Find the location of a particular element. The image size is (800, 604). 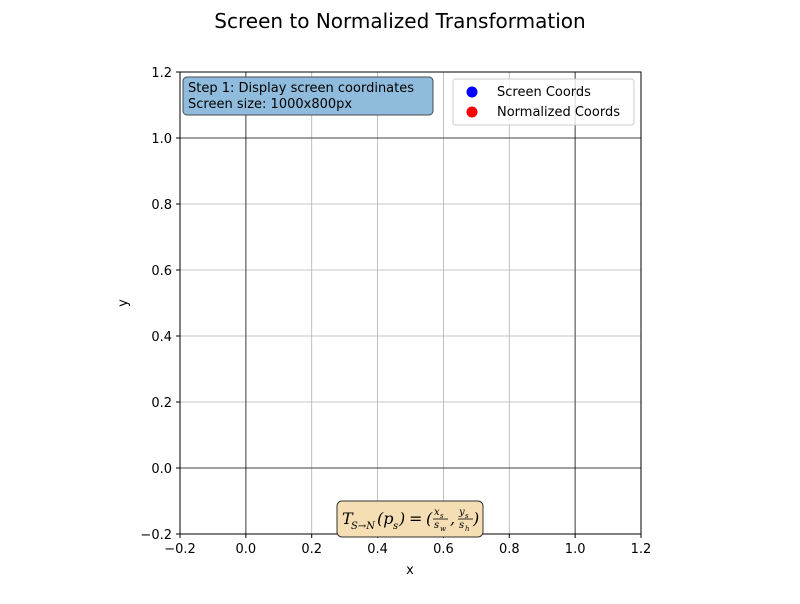

x-tick-label-4: 0.6 is located at coordinates (443, 549).